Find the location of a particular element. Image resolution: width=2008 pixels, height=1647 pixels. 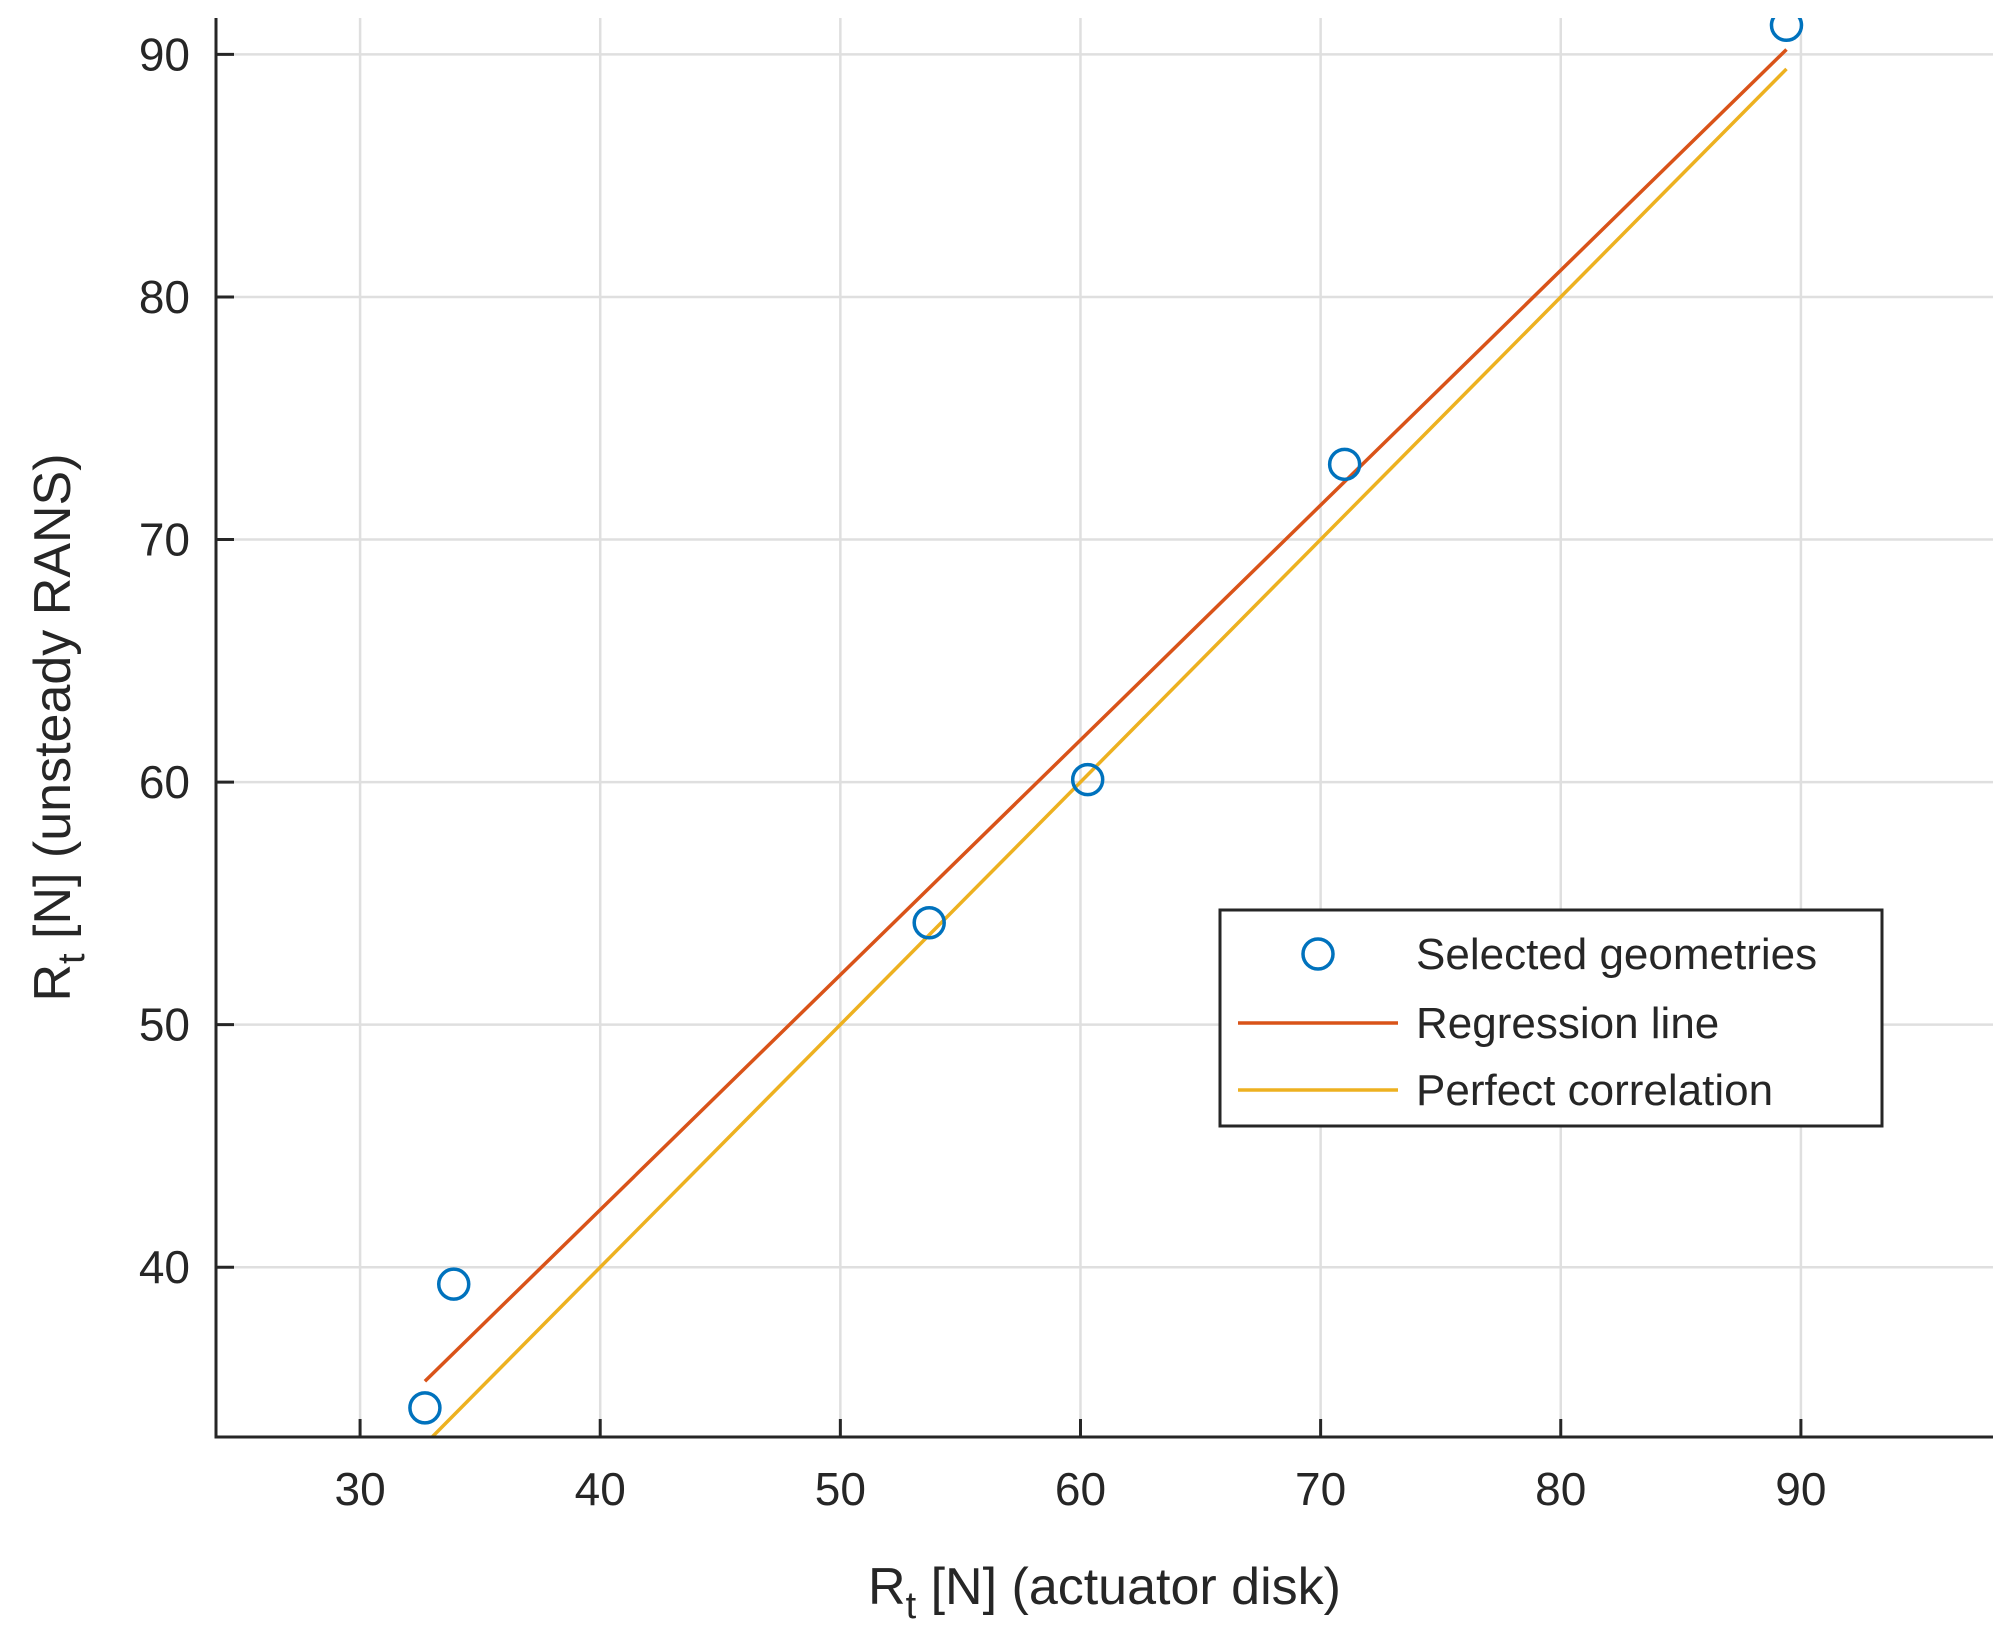

x-axis-label-subscript: t is located at coordinates (911, 1606).